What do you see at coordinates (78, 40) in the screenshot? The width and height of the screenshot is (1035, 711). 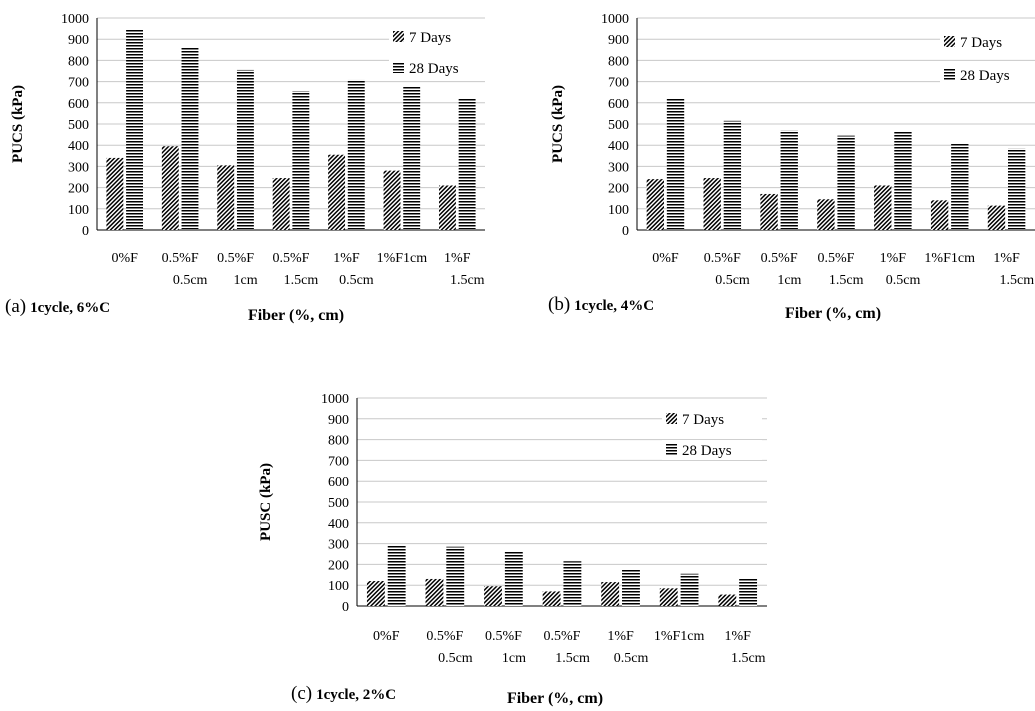 I see `y-tick-label: 900` at bounding box center [78, 40].